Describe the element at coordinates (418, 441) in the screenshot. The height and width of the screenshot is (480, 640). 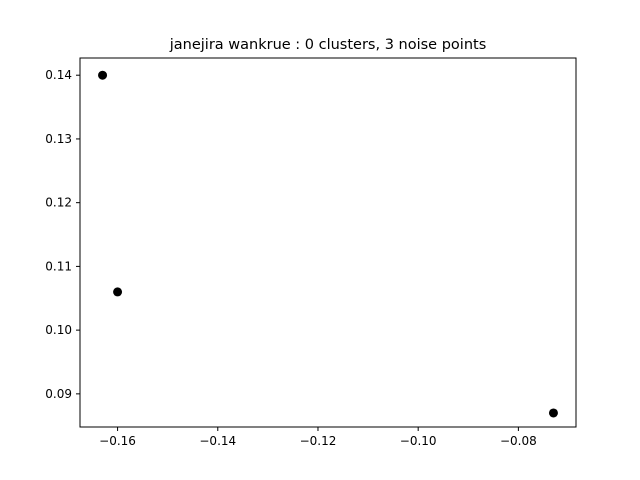
I see `x-tick-label: −0.10` at that location.